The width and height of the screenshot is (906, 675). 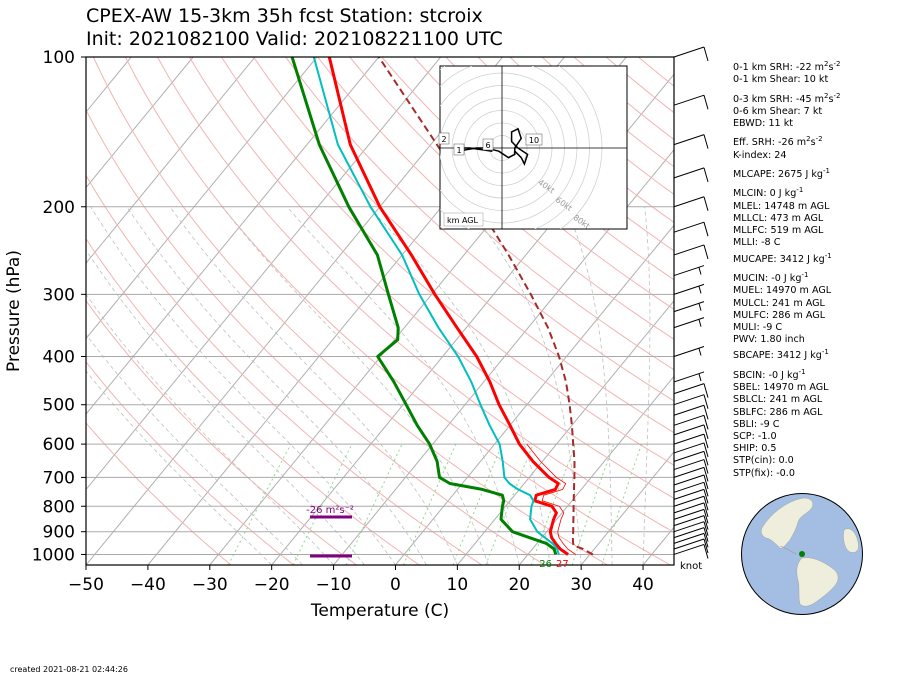 I want to click on x-tick-label: −30, so click(x=210, y=585).